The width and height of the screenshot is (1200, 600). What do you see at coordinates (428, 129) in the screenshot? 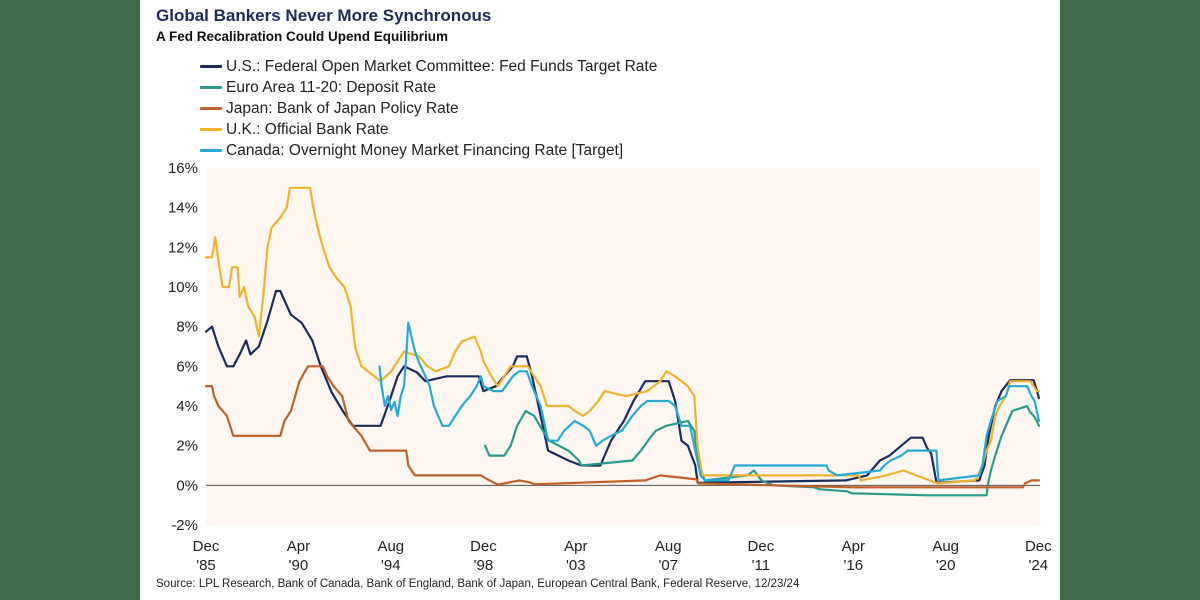
I see `legend-item: U.K.: Official Bank Rate` at bounding box center [428, 129].